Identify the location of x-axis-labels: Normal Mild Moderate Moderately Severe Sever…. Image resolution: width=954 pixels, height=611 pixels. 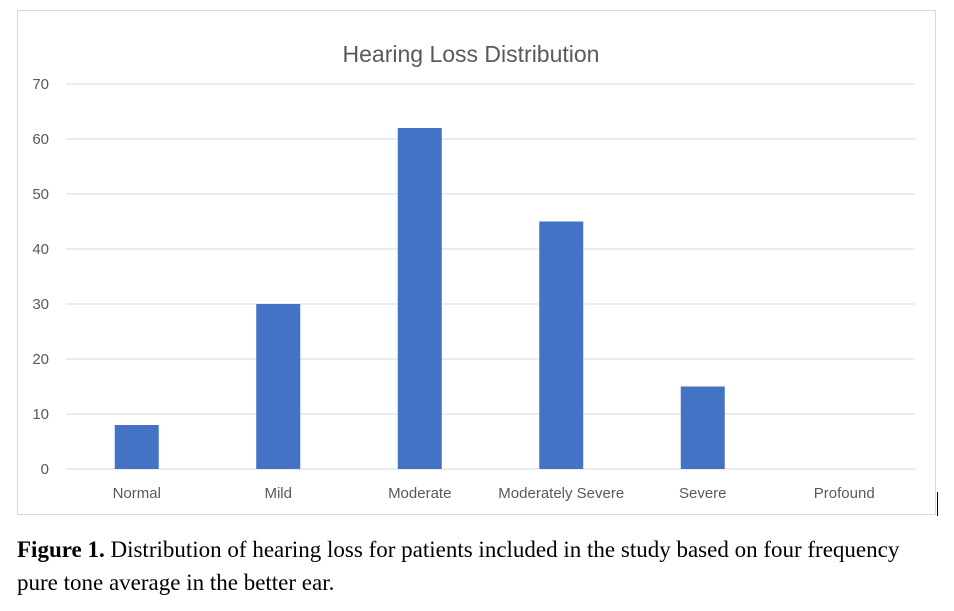
(494, 493).